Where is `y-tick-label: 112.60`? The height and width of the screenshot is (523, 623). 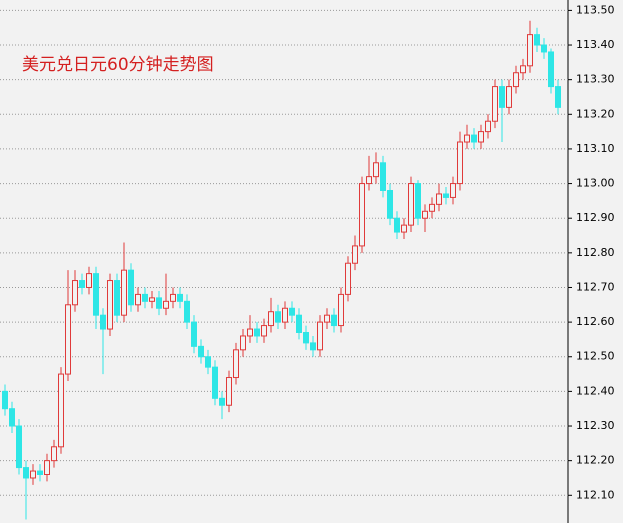 y-tick-label: 112.60 is located at coordinates (595, 321).